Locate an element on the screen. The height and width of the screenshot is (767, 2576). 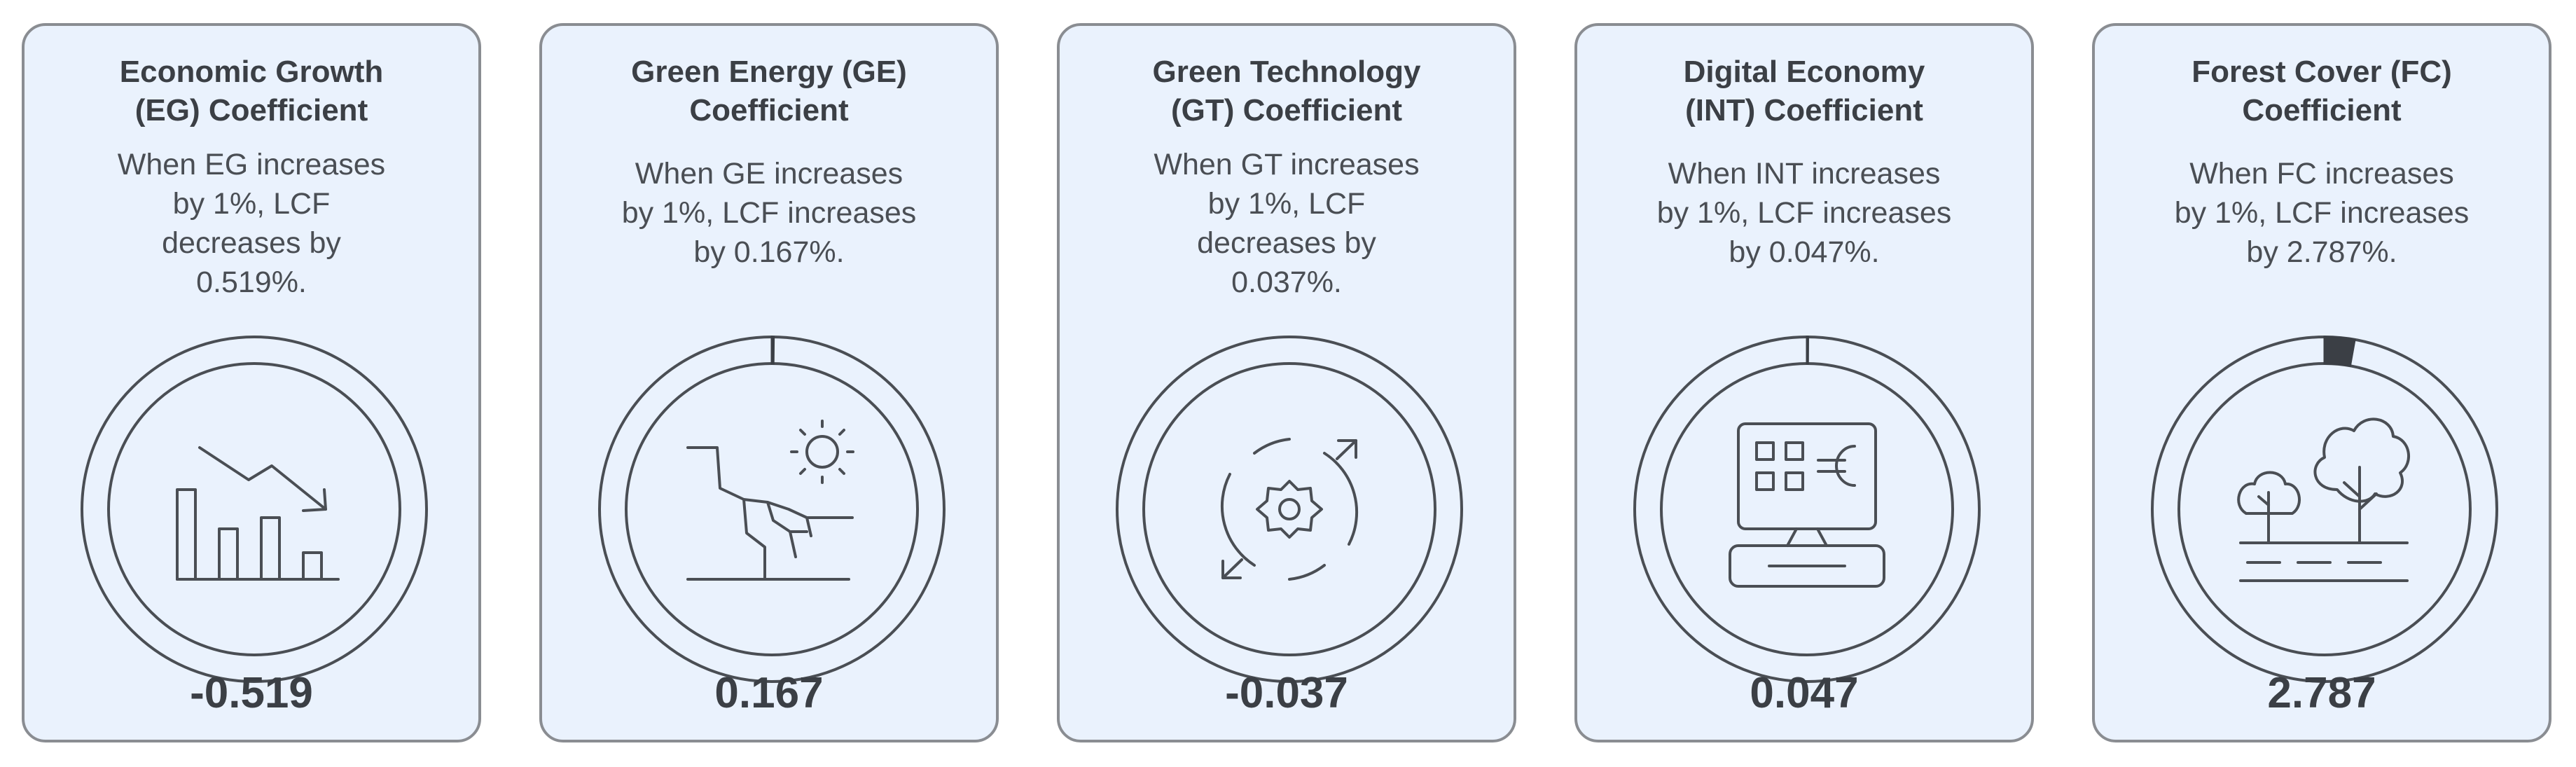
sun-cliff-icon is located at coordinates (770, 500).